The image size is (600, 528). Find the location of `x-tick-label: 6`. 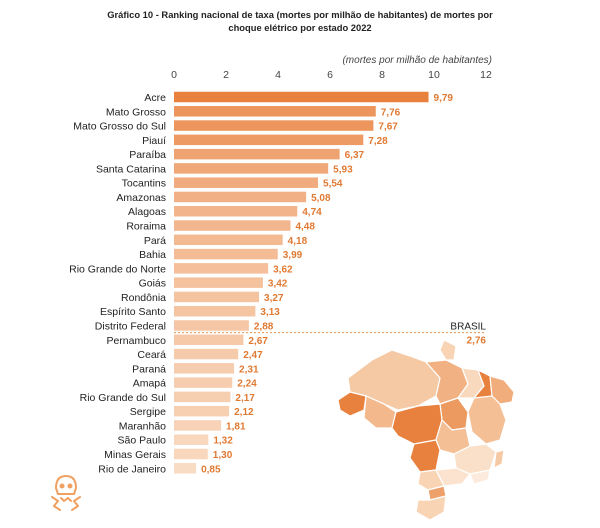

x-tick-label: 6 is located at coordinates (330, 75).